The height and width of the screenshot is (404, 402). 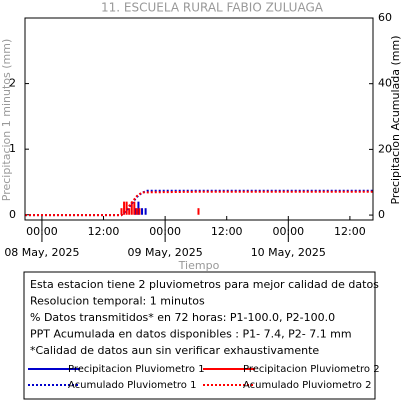 I want to click on y-tick-label: 1, so click(x=12, y=148).